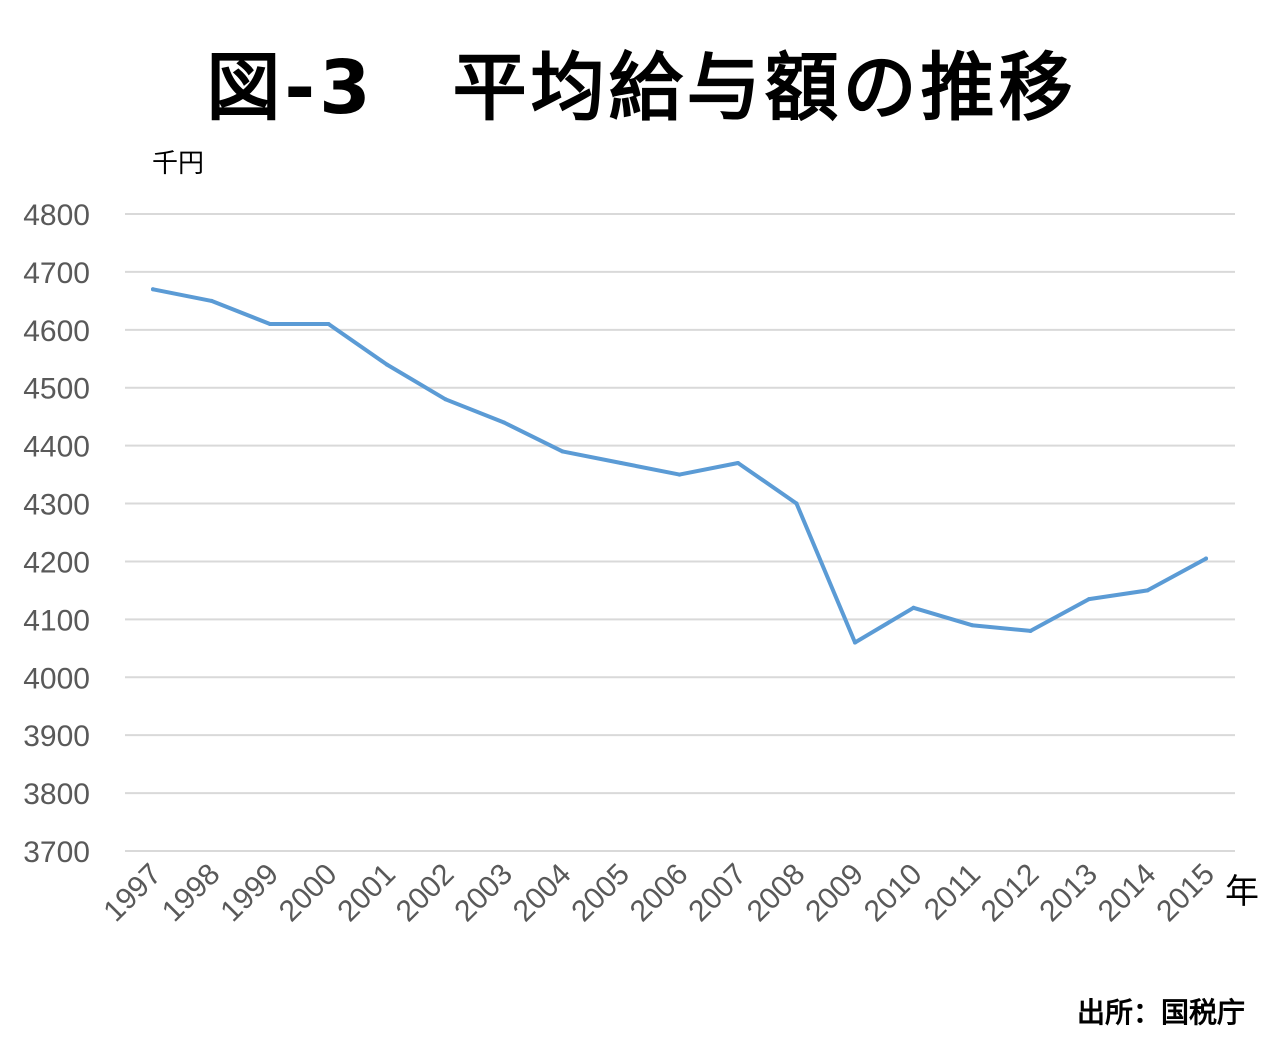 The width and height of the screenshot is (1283, 1049). What do you see at coordinates (56, 562) in the screenshot?
I see `y-tick-label-4200: 4200` at bounding box center [56, 562].